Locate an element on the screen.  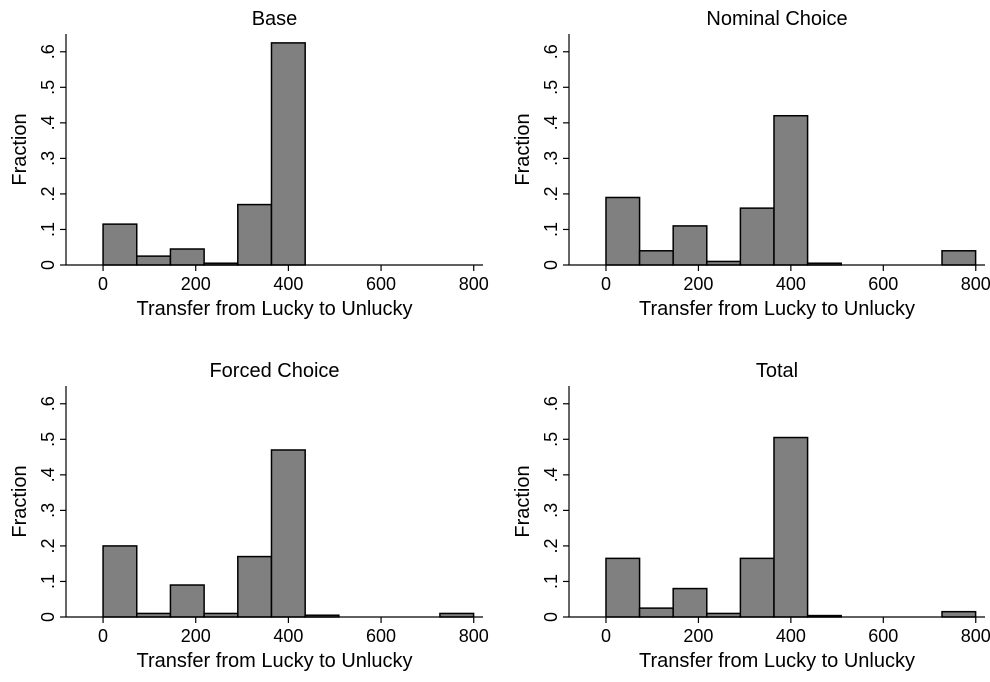
chart-title: Nominal Choice is located at coordinates (776, 19).